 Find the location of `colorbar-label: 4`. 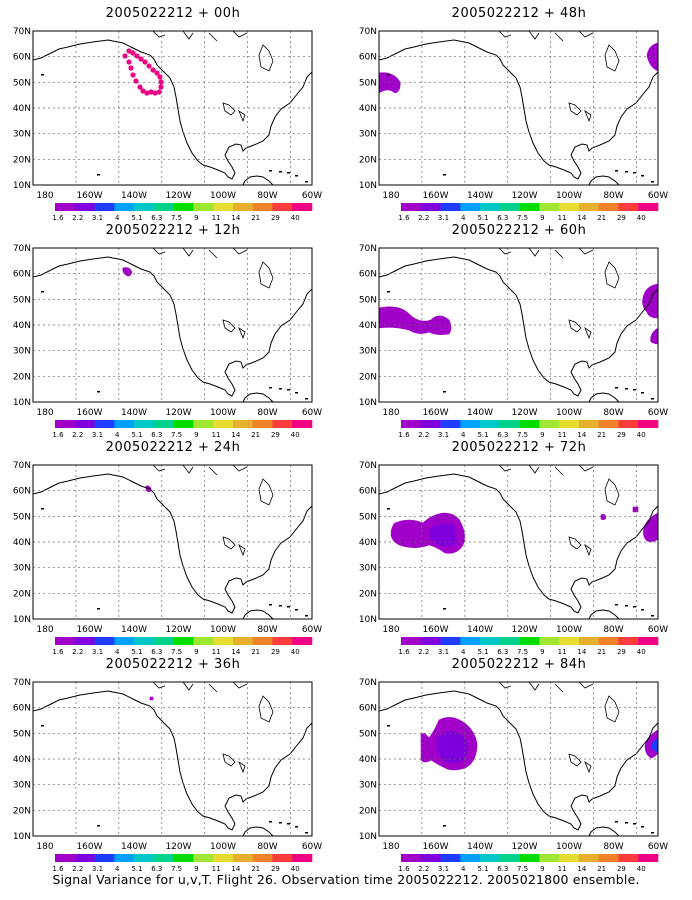

colorbar-label: 4 is located at coordinates (117, 218).